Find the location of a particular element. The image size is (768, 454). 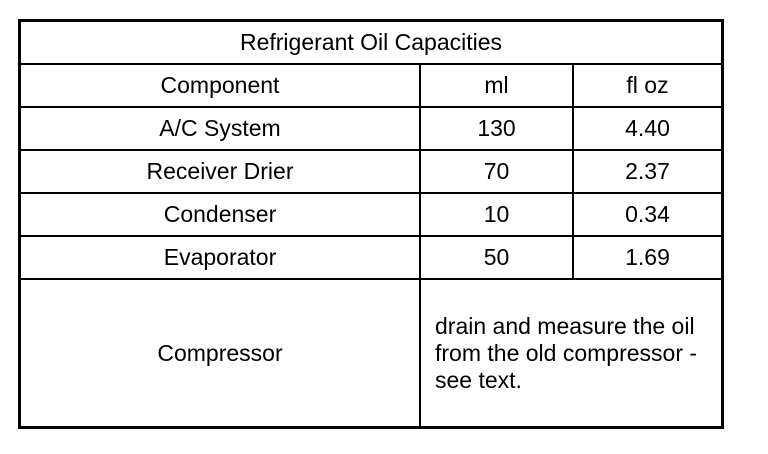

cell-component: Evaporator is located at coordinates (219, 257).